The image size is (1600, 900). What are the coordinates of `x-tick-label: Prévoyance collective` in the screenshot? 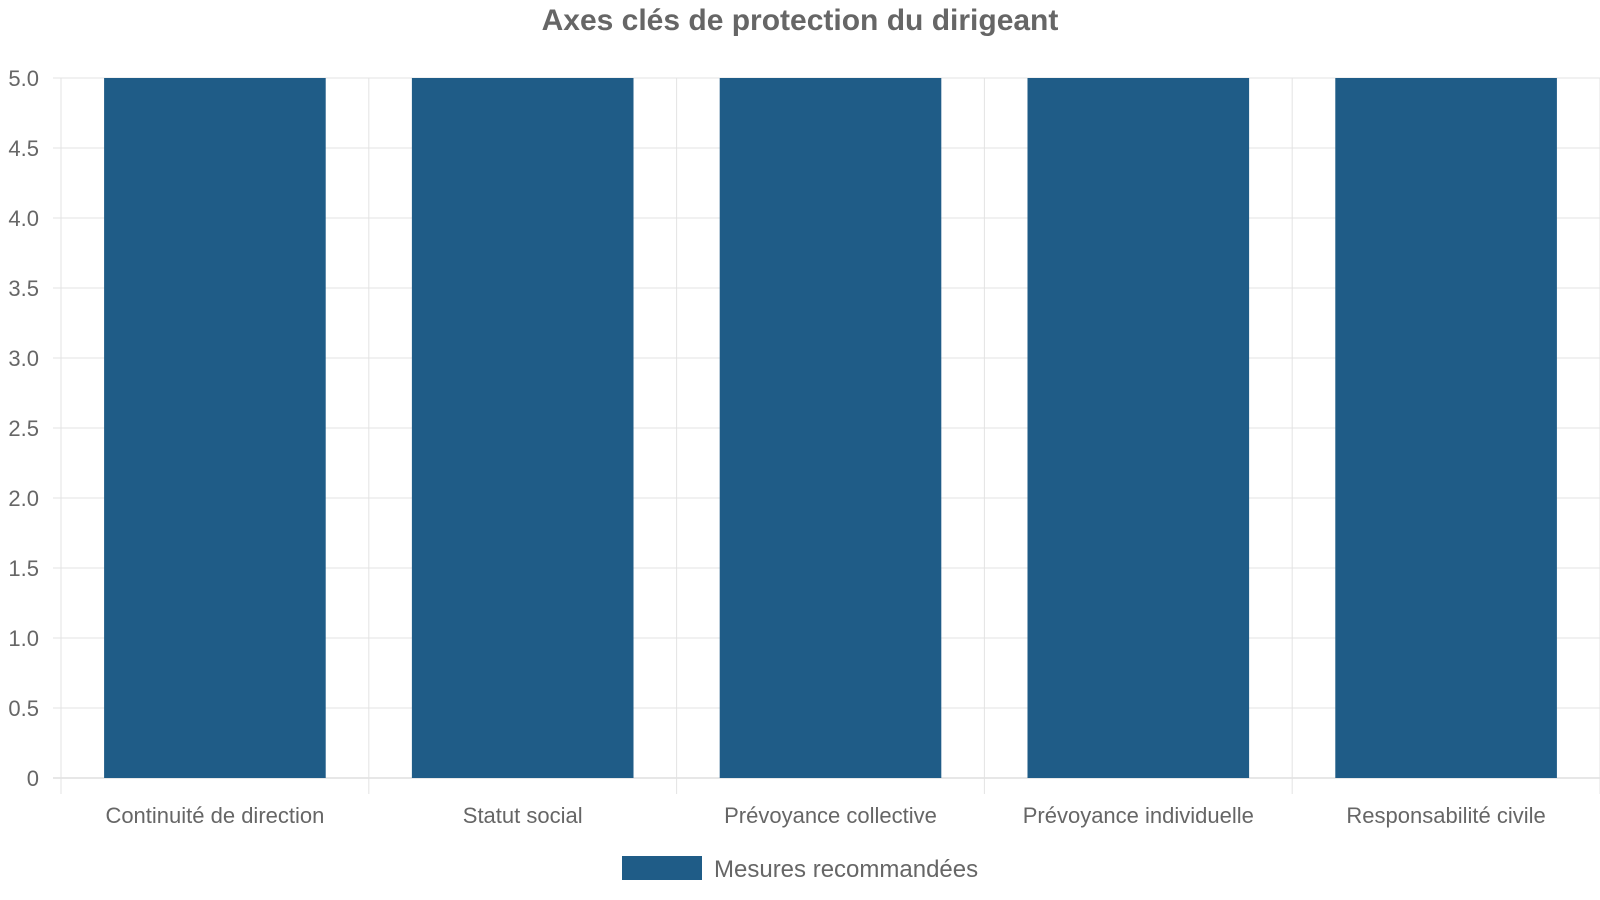 It's located at (830, 815).